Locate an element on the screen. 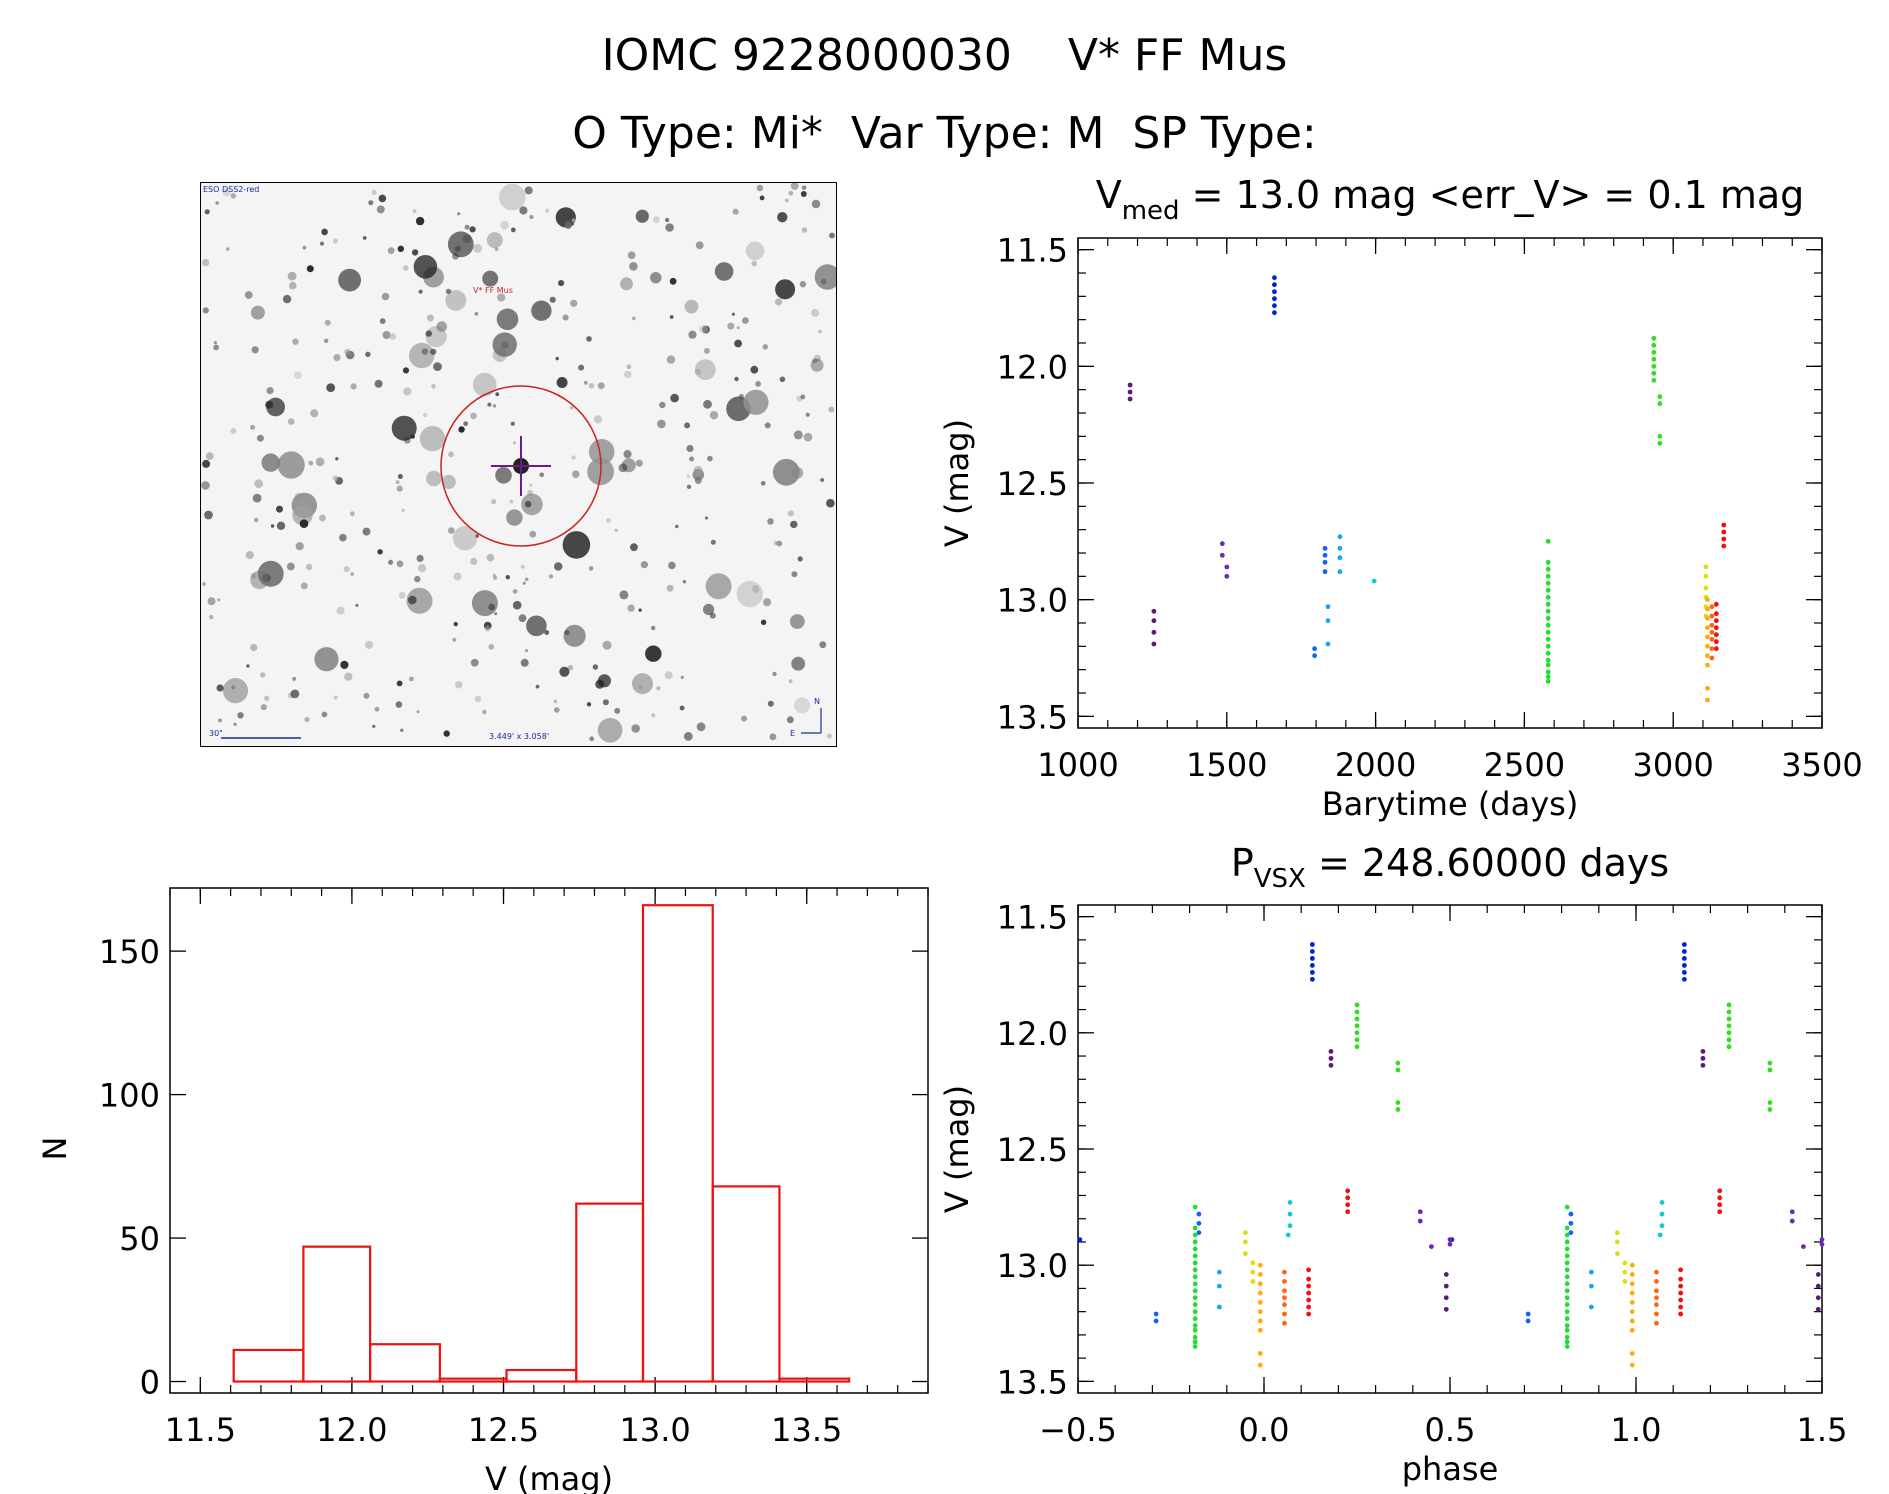  lightcurve-points is located at coordinates (1427, 489).